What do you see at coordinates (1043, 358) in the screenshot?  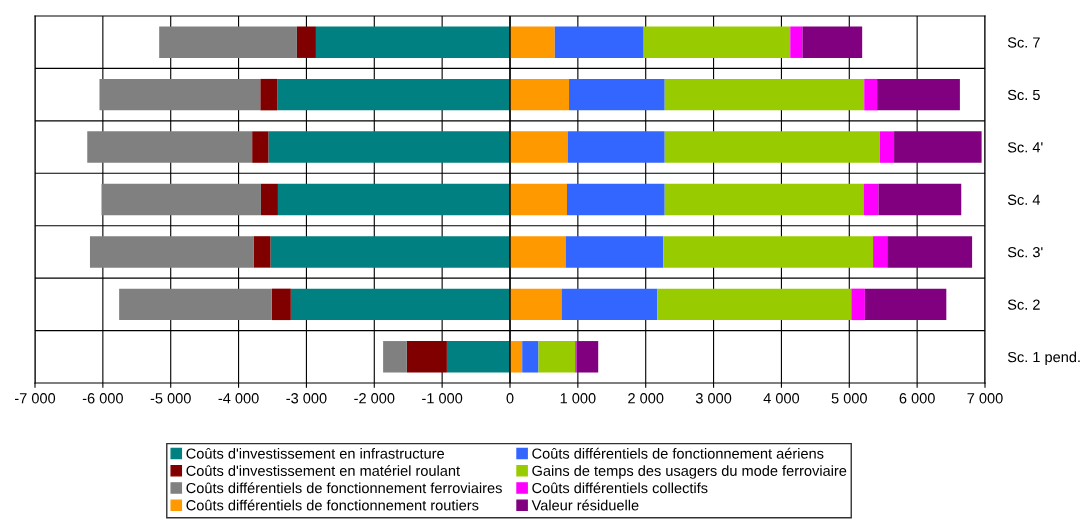 I see `y-tick-label: Sc. 1 pend.` at bounding box center [1043, 358].